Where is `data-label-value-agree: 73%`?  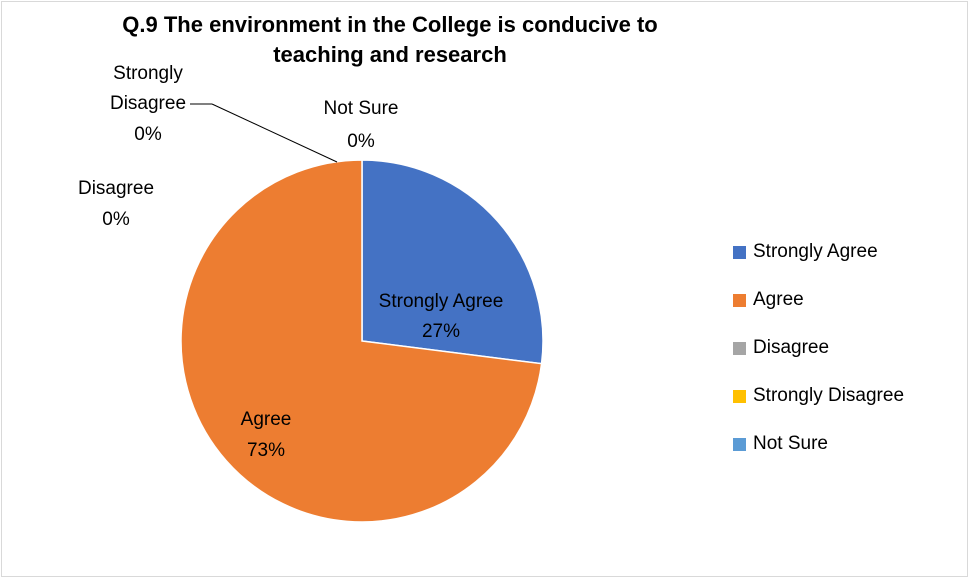 data-label-value-agree: 73% is located at coordinates (266, 450).